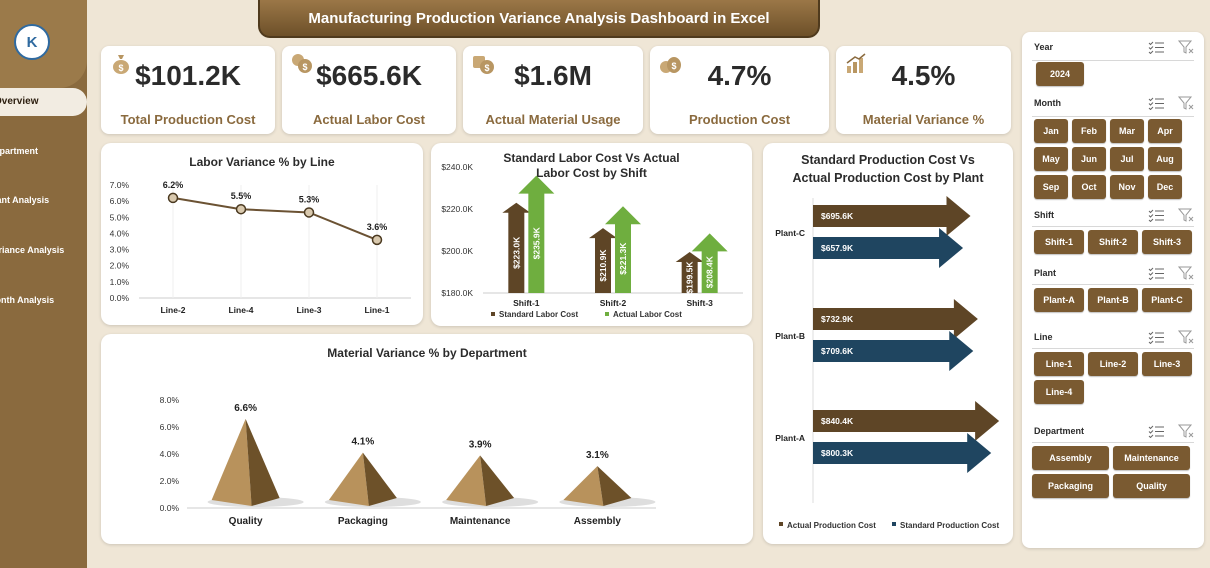 This screenshot has height=568, width=1210. Describe the element at coordinates (241, 196) in the screenshot. I see `data-label: 5.5%` at that location.